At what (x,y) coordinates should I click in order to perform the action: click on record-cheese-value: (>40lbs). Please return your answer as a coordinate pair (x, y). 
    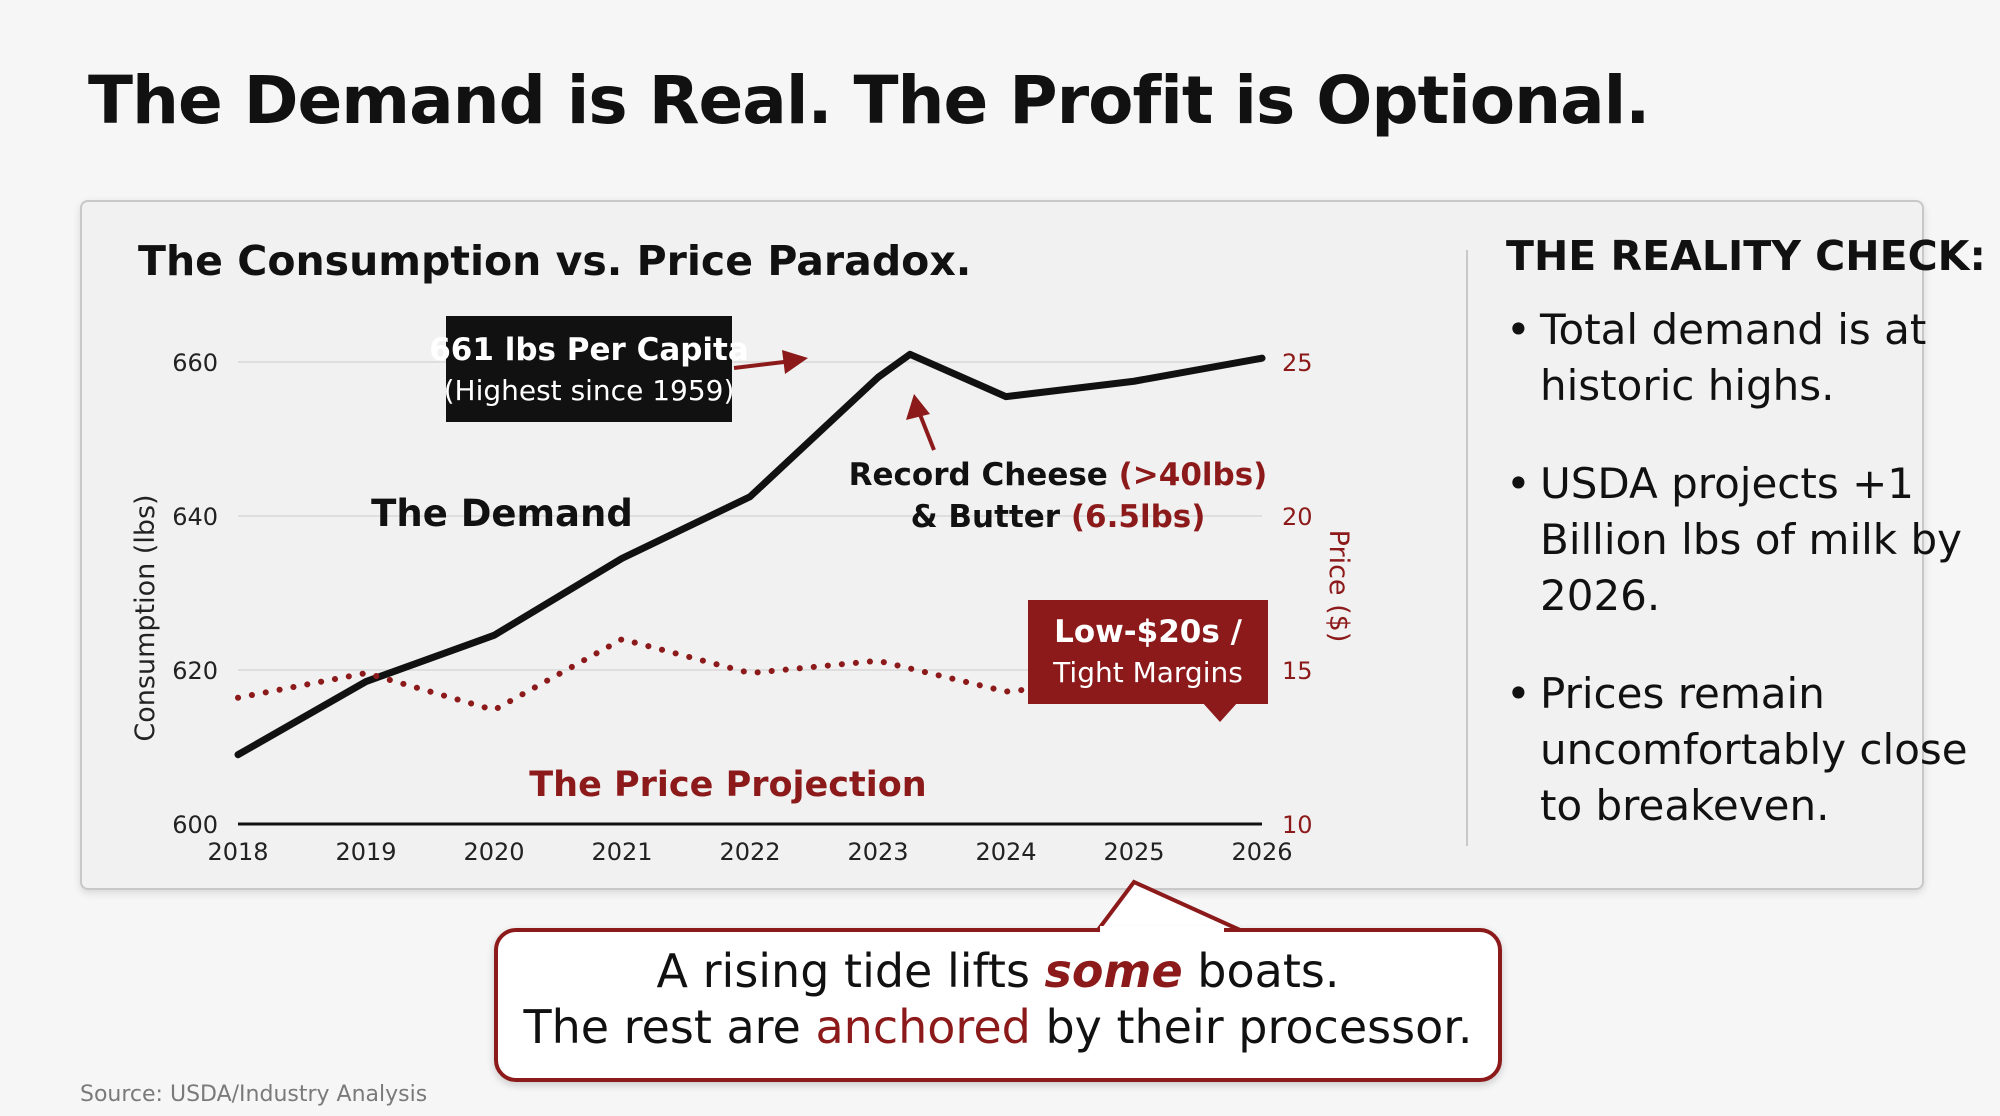
    Looking at the image, I should click on (1193, 475).